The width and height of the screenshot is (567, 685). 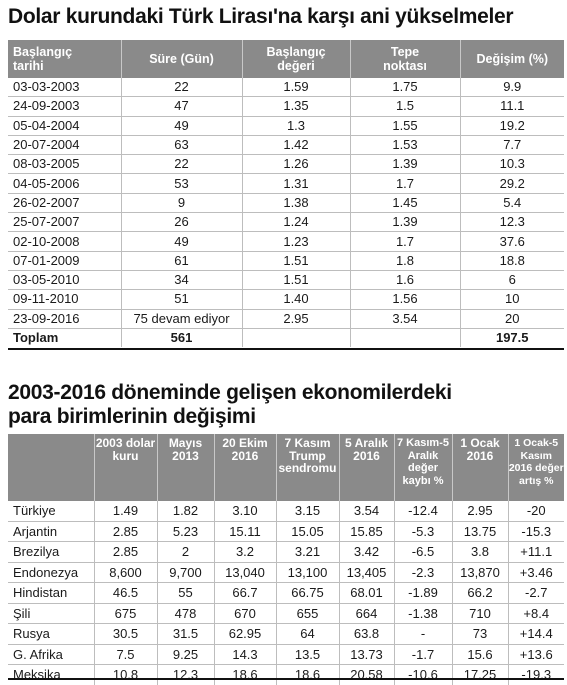 I want to click on table-cell: 75 devam ediyor, so click(x=182, y=319).